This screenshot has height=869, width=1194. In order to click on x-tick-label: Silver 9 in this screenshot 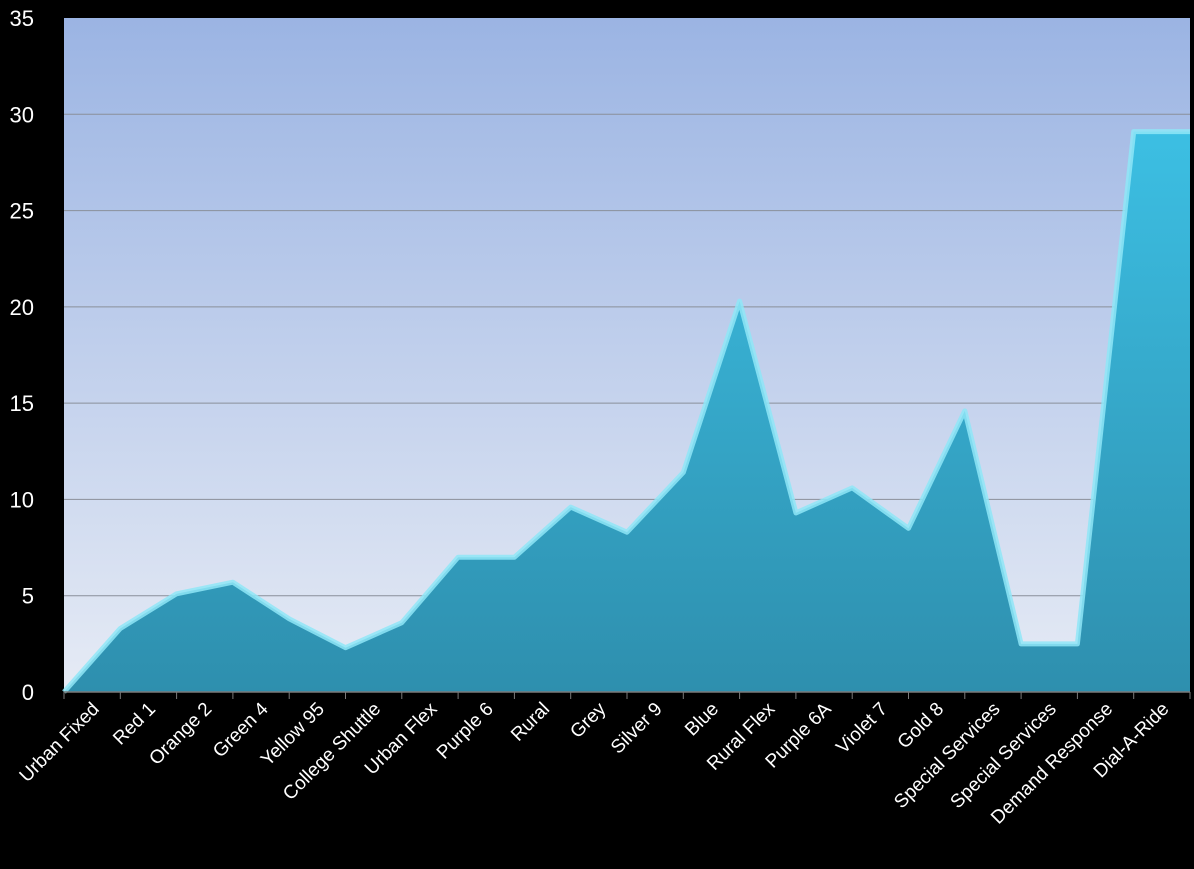, I will do `click(637, 729)`.